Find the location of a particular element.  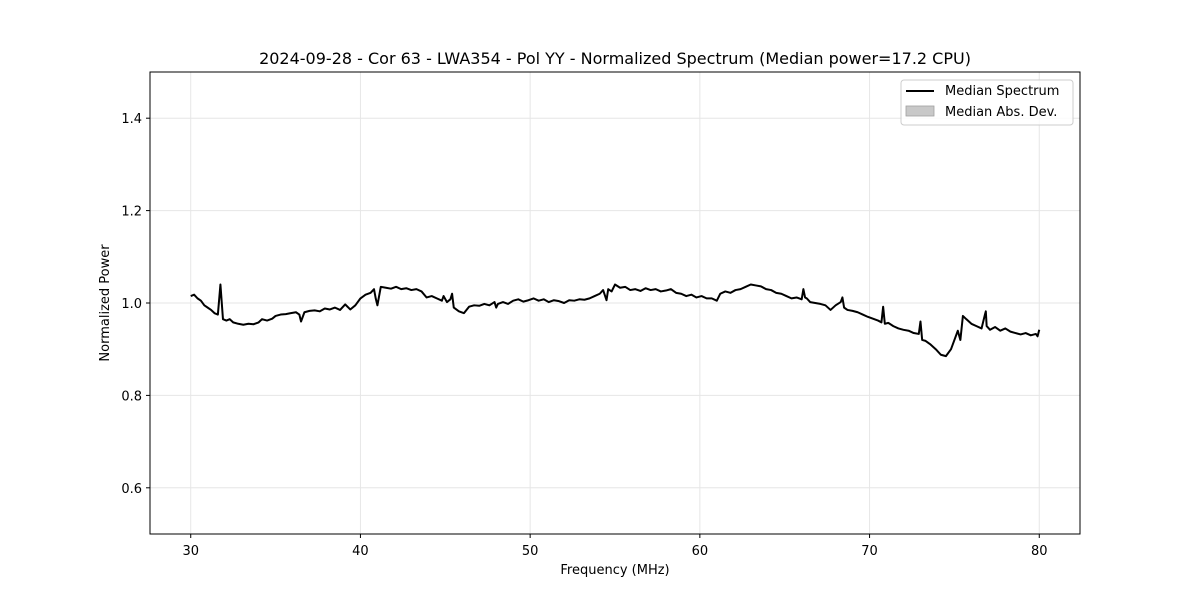

y-tick-label: 1.2 is located at coordinates (131, 212).